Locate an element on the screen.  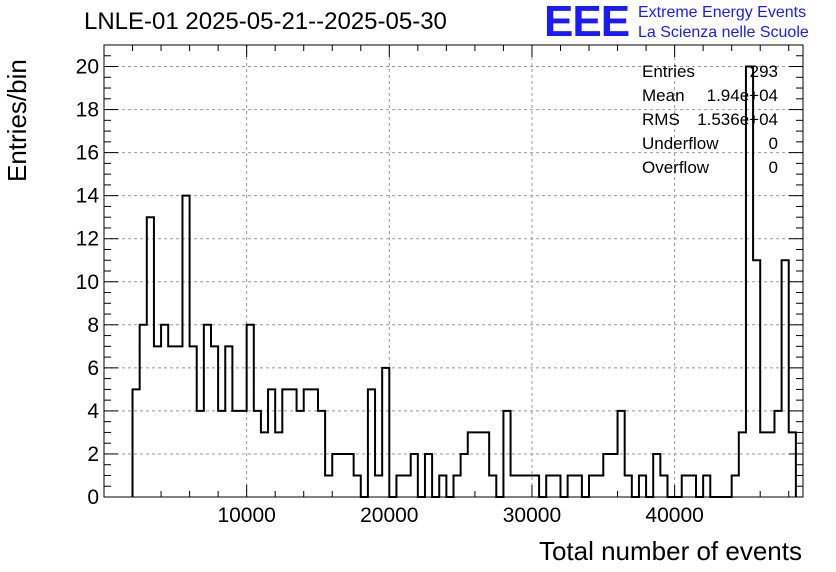
stats-row-rms: RMS 1.536e+04 is located at coordinates (710, 120).